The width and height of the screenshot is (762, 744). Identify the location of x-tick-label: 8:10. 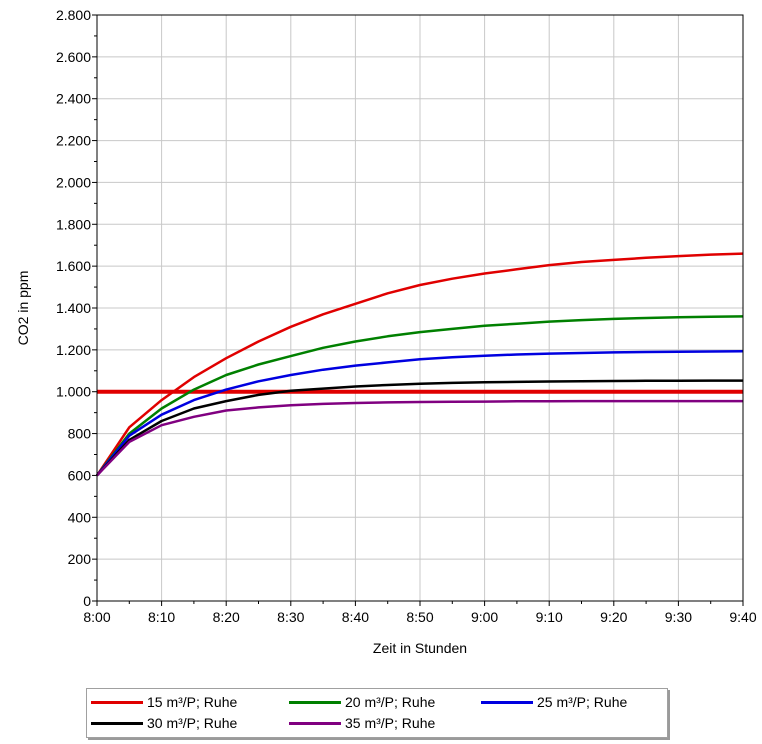
(161, 617).